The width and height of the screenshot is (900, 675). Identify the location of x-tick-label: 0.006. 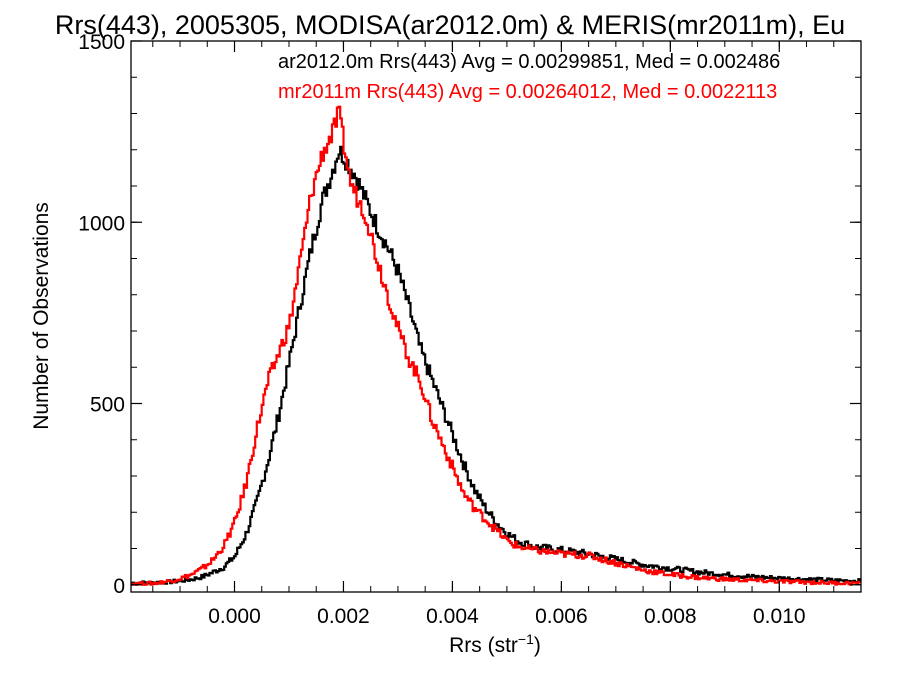
(561, 616).